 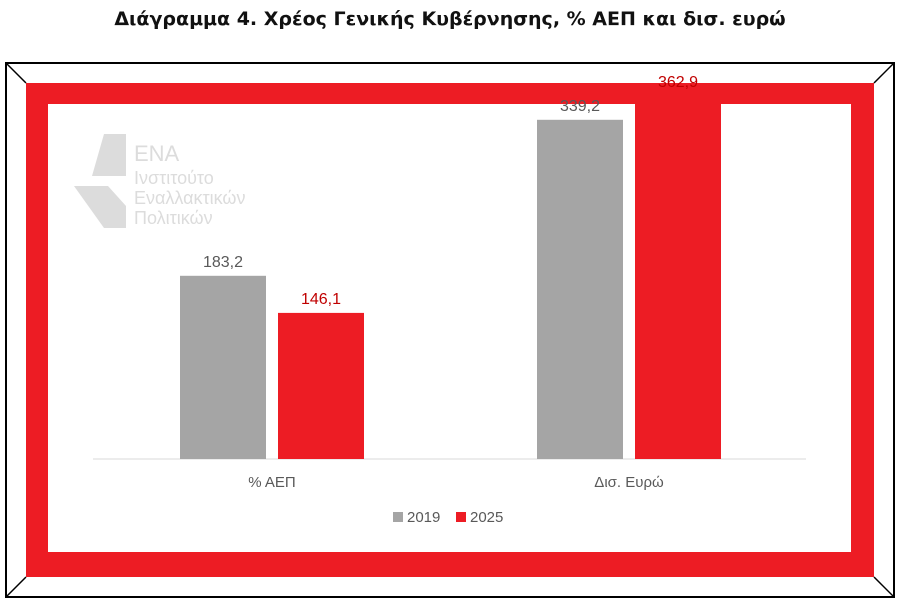 I want to click on legend-label-2025: 2025, so click(x=486, y=517).